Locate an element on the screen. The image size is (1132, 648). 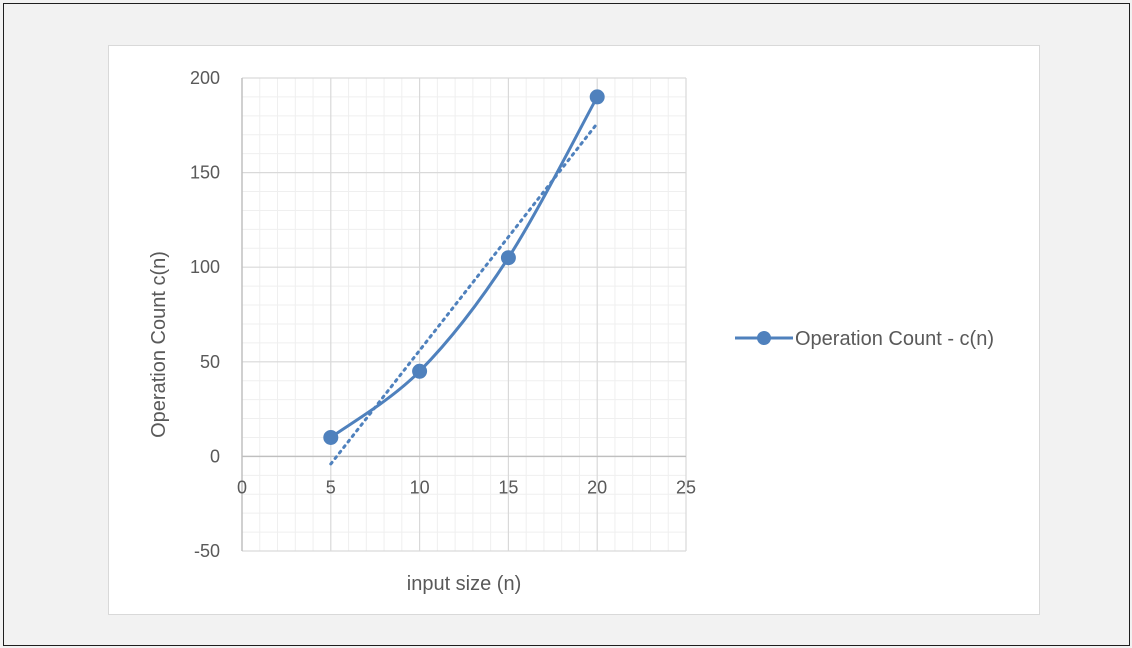
legend: Operation Count - c(n) is located at coordinates (864, 339).